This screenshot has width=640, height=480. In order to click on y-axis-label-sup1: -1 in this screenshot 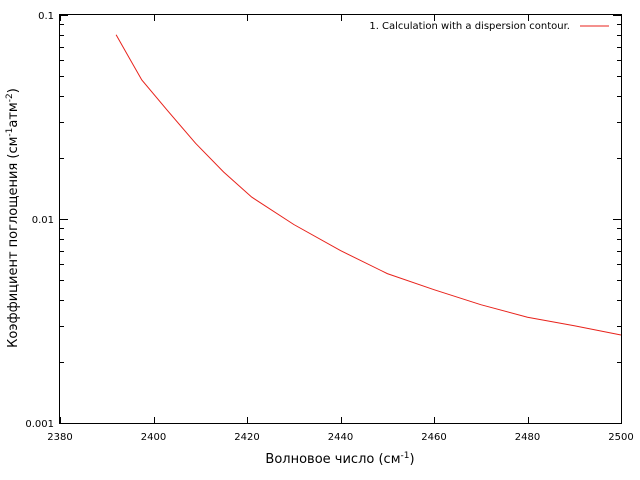, I will do `click(10, 132)`.